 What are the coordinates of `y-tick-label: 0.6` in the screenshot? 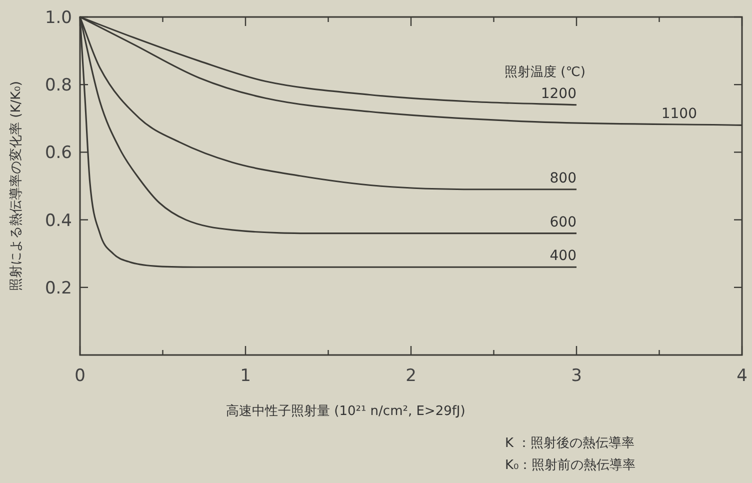 It's located at (58, 153).